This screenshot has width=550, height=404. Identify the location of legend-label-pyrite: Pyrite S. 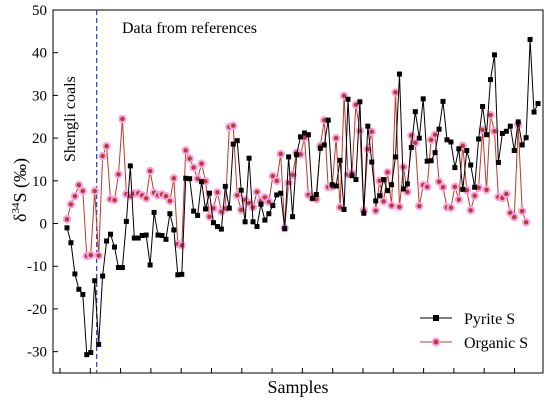
(489, 319).